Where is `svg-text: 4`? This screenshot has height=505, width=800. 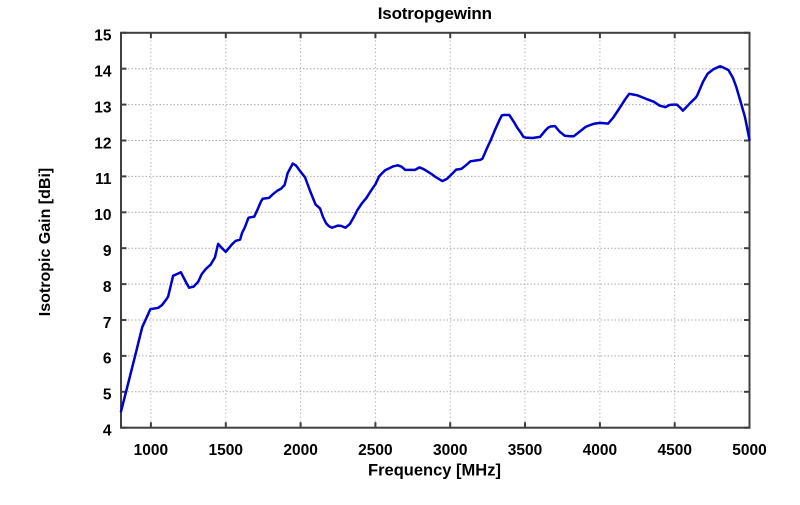
svg-text: 4 is located at coordinates (107, 431).